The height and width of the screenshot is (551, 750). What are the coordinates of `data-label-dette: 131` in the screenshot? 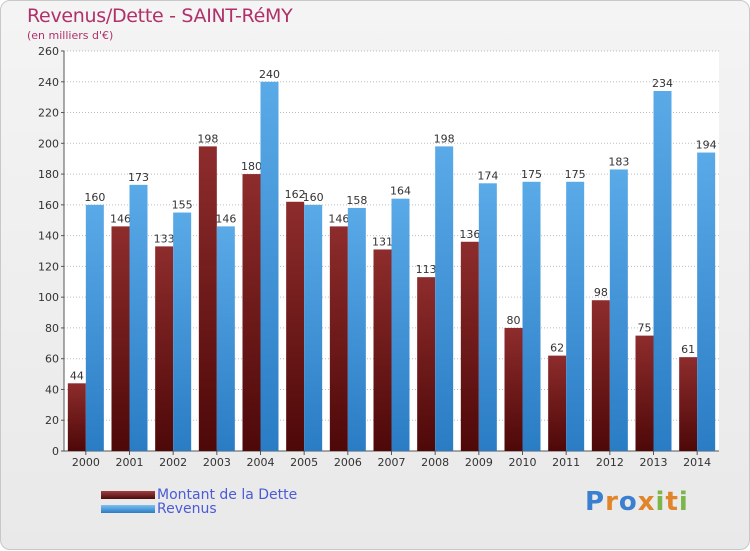 It's located at (382, 241).